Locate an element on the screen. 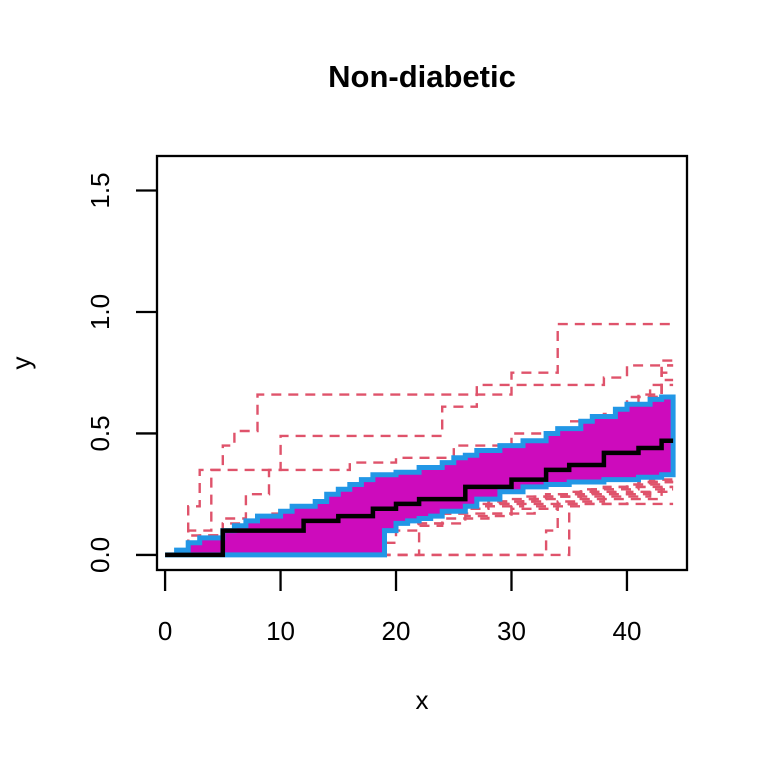 The image size is (768, 768). y-axis-label: y is located at coordinates (21, 363).